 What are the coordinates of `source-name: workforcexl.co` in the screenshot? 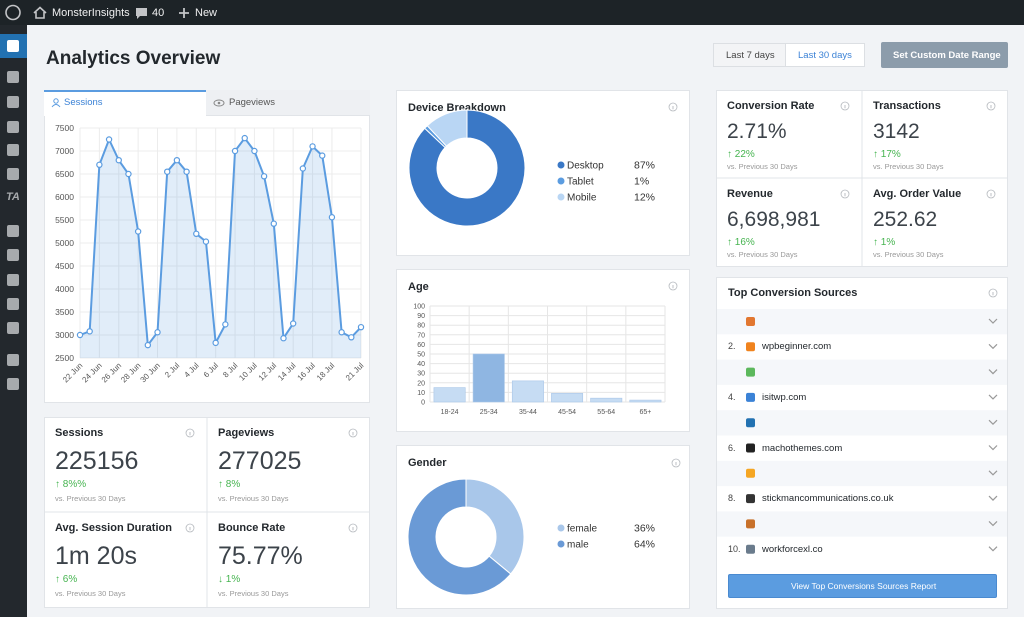 It's located at (792, 549).